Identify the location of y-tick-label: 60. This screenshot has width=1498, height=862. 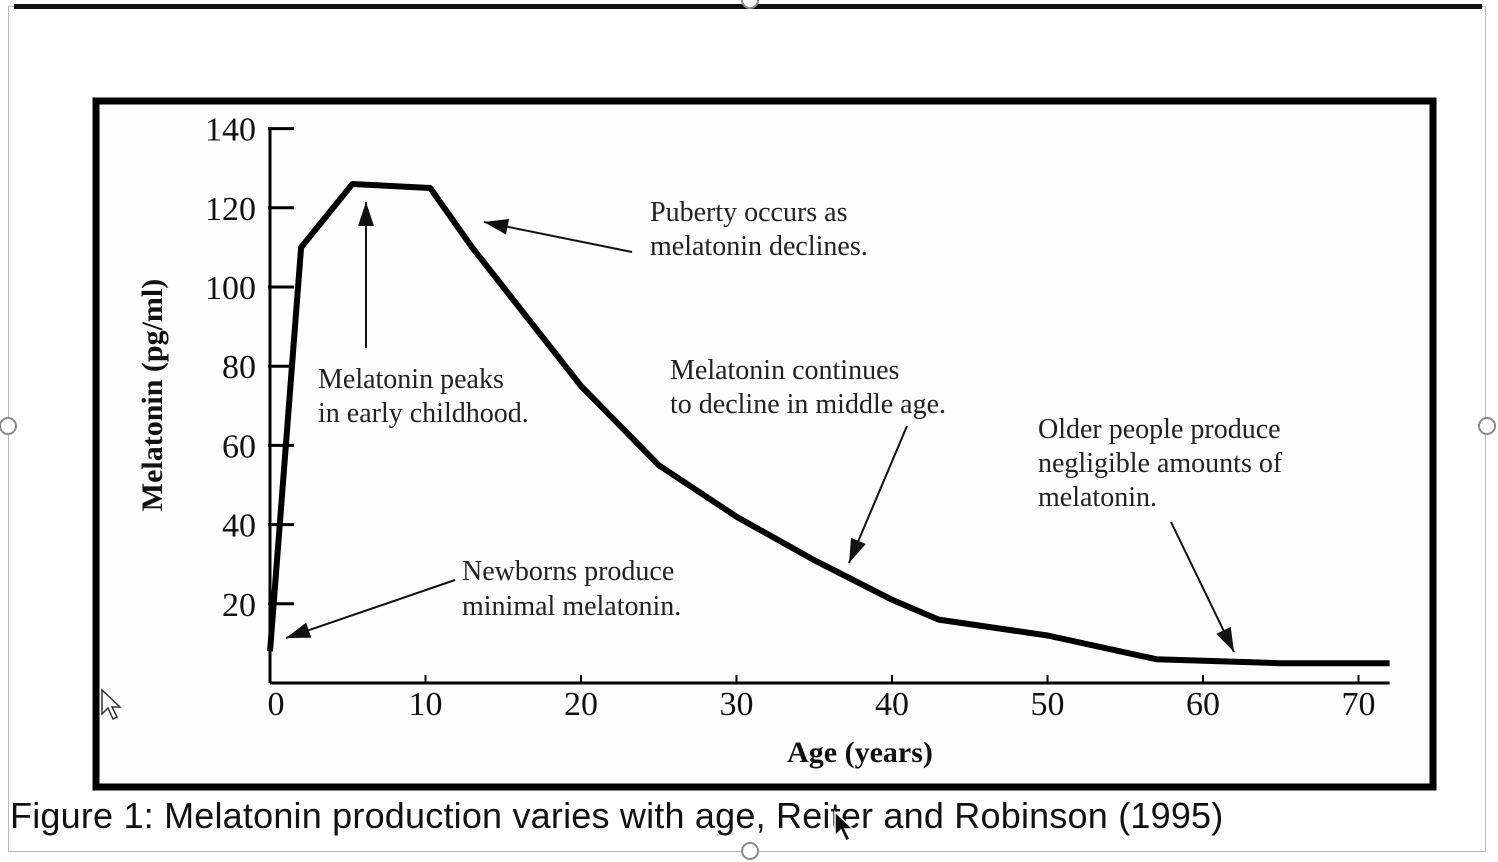
(239, 446).